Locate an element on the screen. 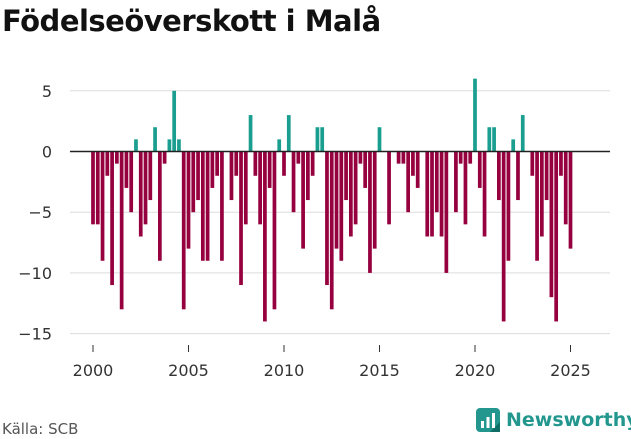 The width and height of the screenshot is (631, 439). y-tick-label: −15 is located at coordinates (35, 334).